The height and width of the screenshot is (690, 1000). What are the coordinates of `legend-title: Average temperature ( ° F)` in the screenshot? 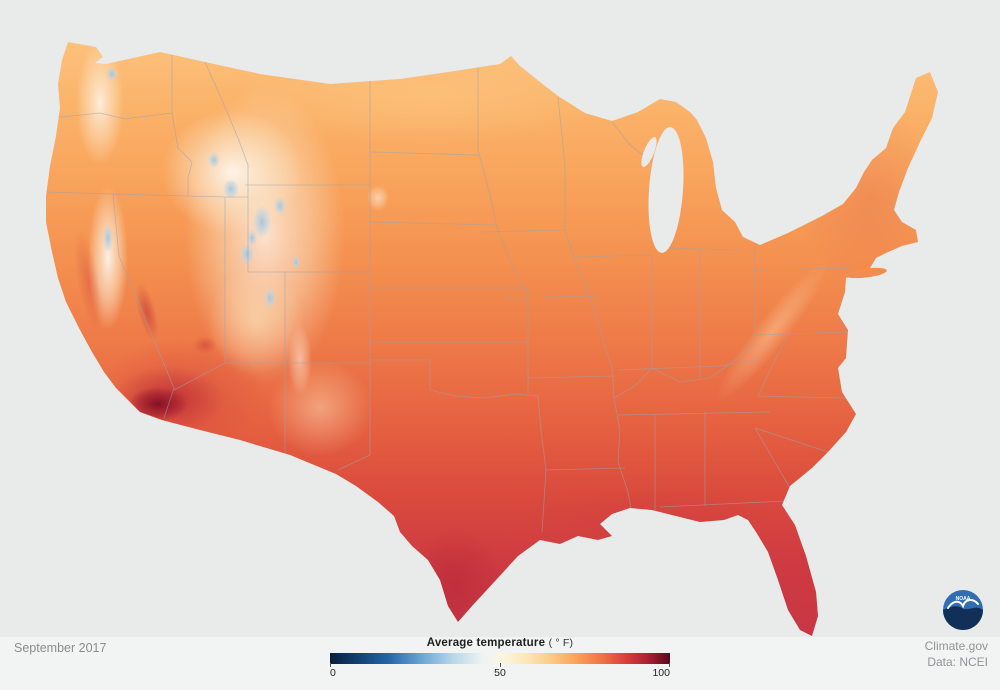 It's located at (500, 643).